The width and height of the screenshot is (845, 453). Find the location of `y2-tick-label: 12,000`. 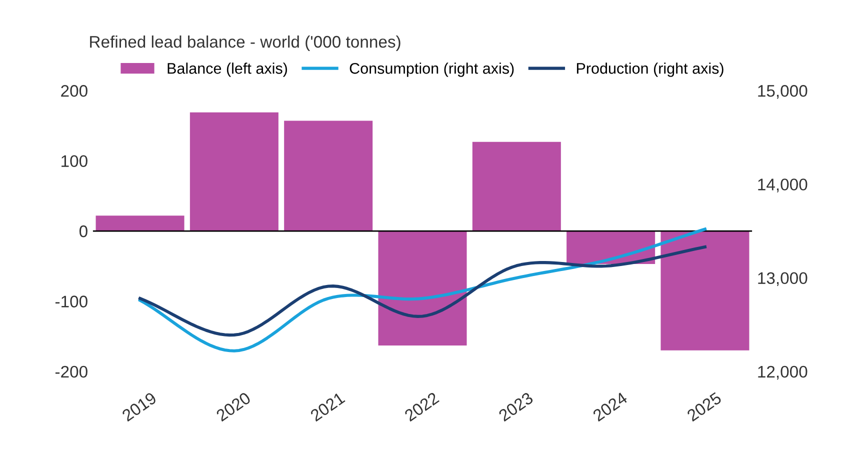

y2-tick-label: 12,000 is located at coordinates (783, 373).